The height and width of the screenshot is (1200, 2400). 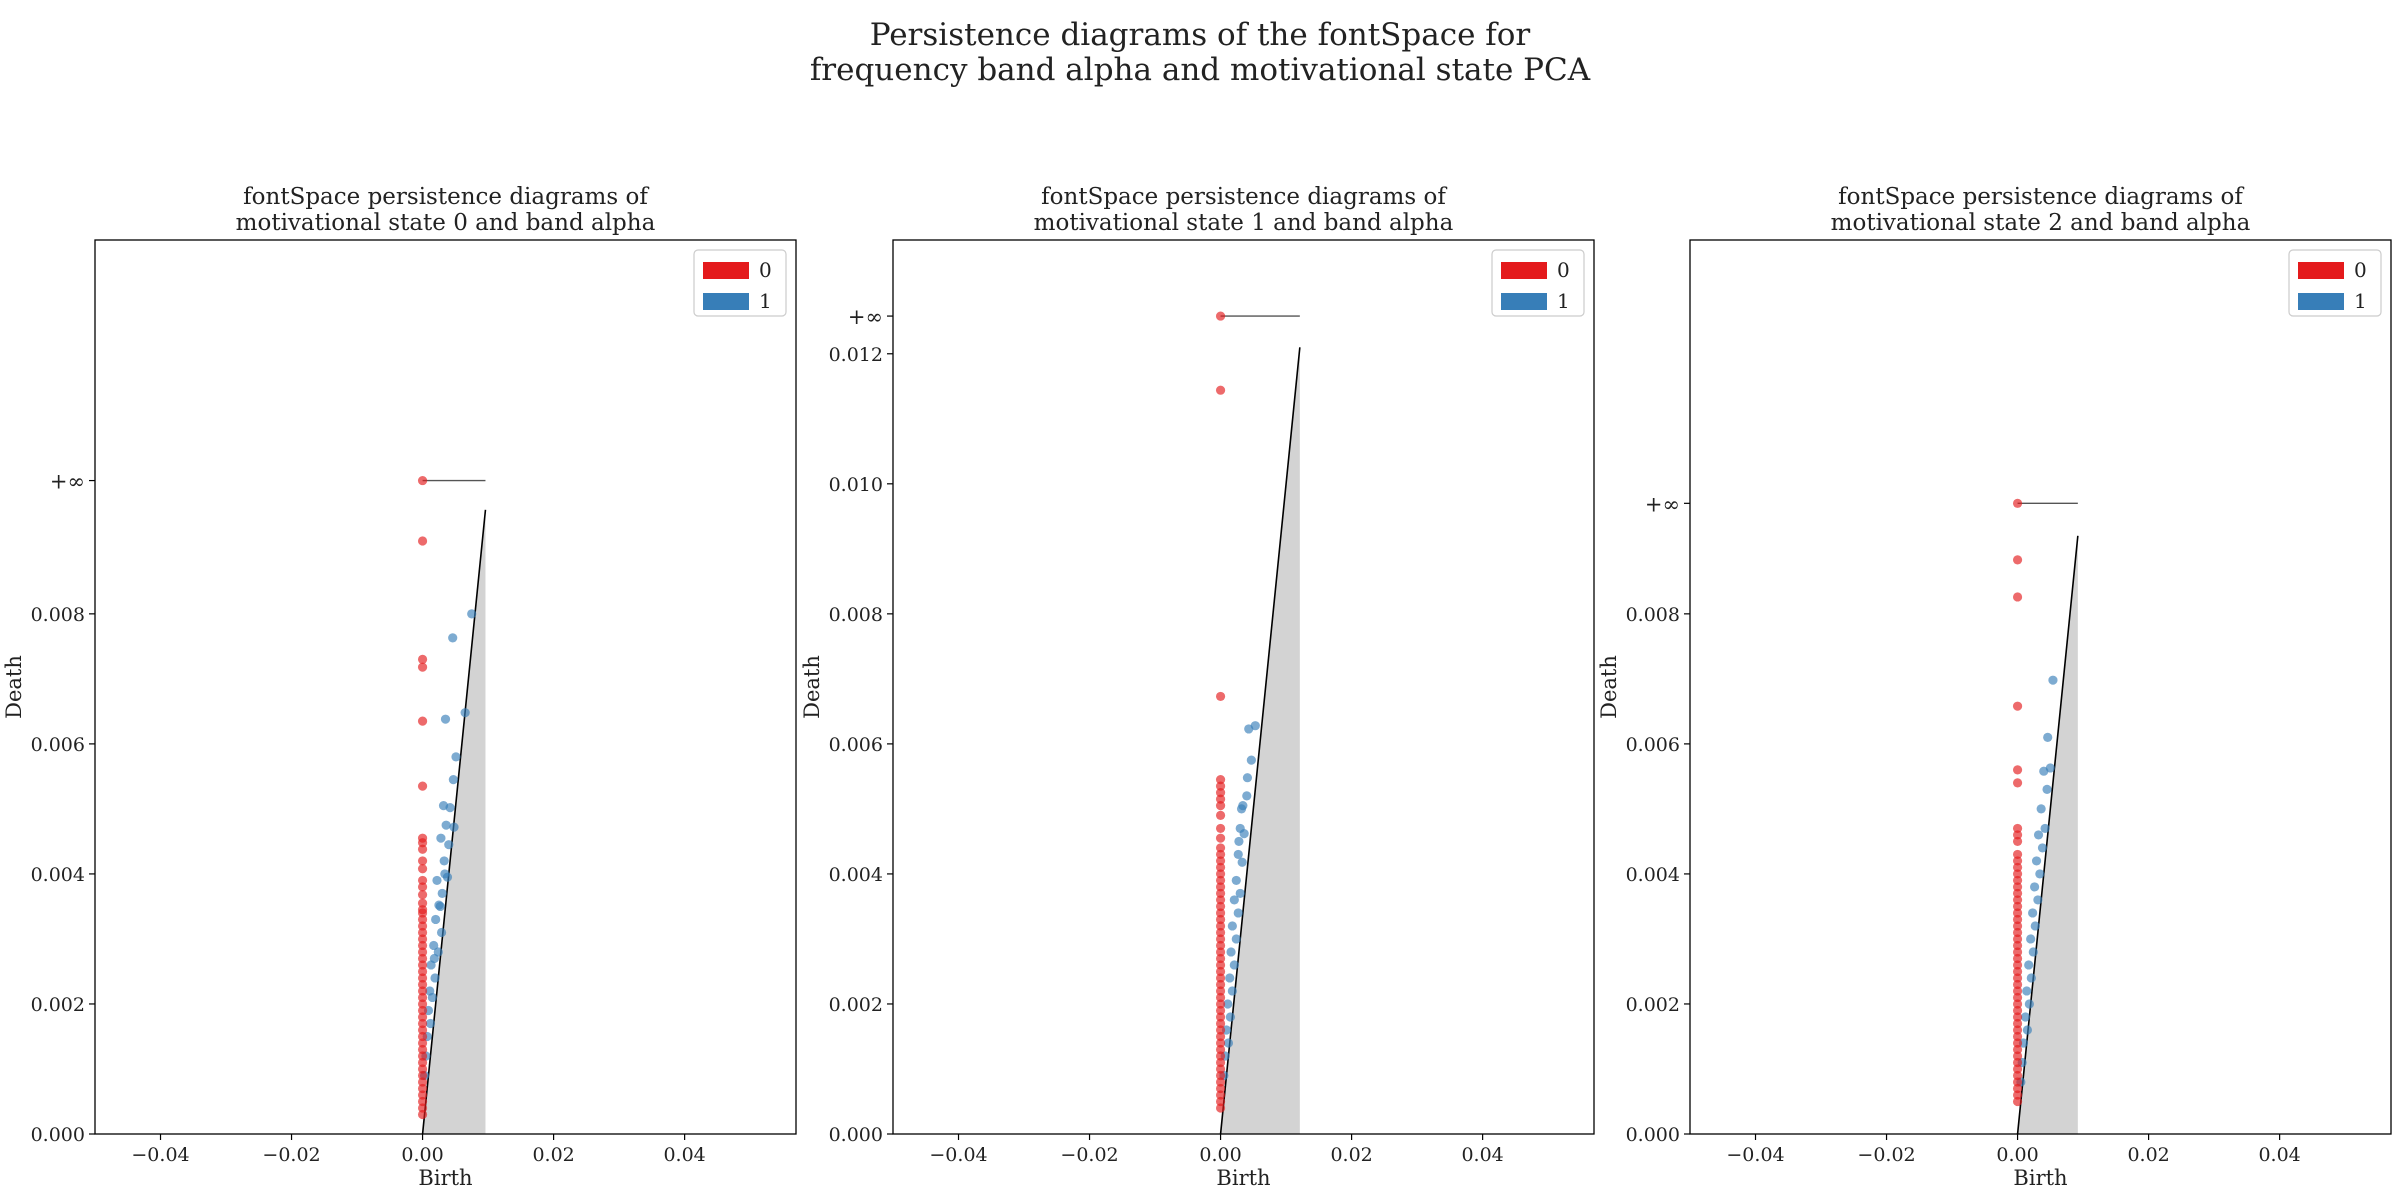 What do you see at coordinates (865, 317) in the screenshot?
I see `y-tick-label-infinity: +∞` at bounding box center [865, 317].